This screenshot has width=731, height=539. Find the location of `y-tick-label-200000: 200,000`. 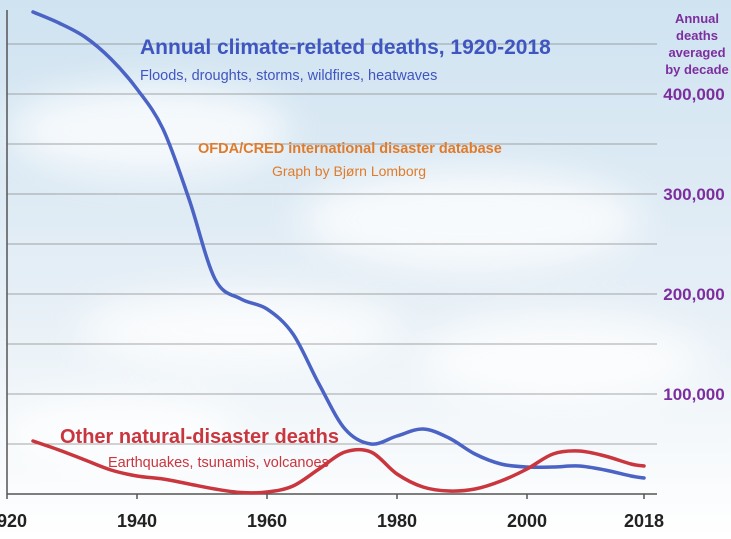

y-tick-label-200000: 200,000 is located at coordinates (693, 294).